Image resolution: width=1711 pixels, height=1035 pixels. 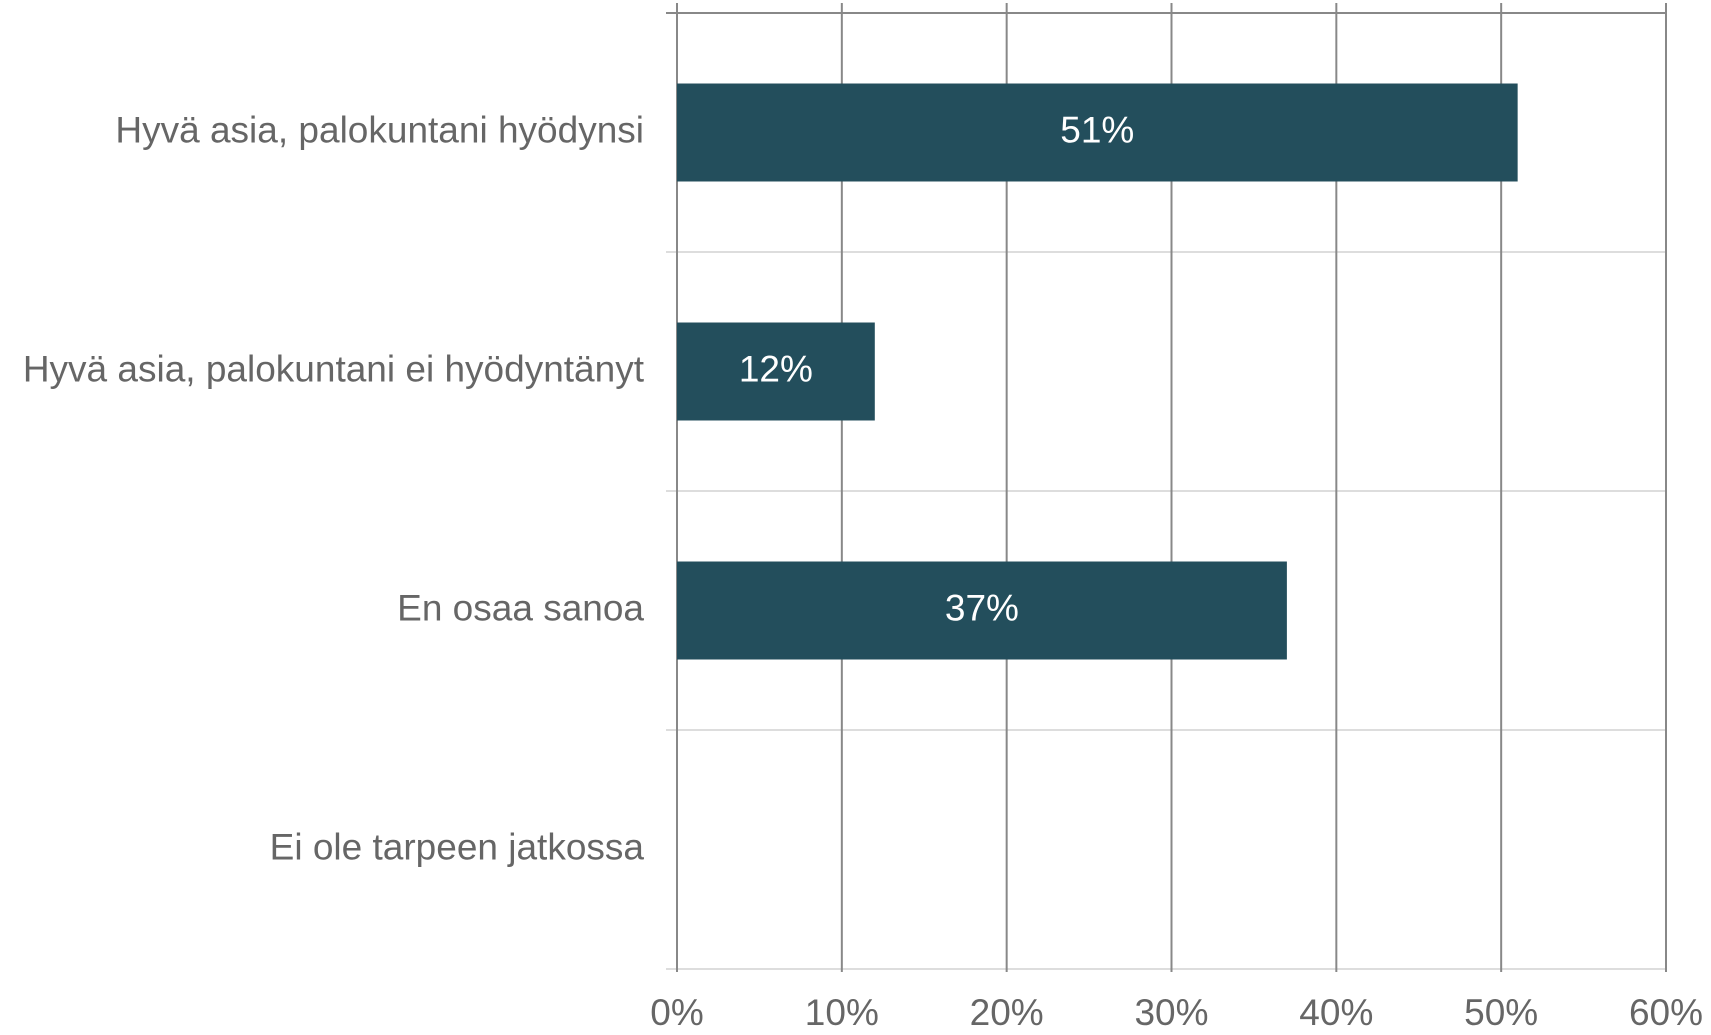 I want to click on x-tick-label: 50%, so click(x=1501, y=1012).